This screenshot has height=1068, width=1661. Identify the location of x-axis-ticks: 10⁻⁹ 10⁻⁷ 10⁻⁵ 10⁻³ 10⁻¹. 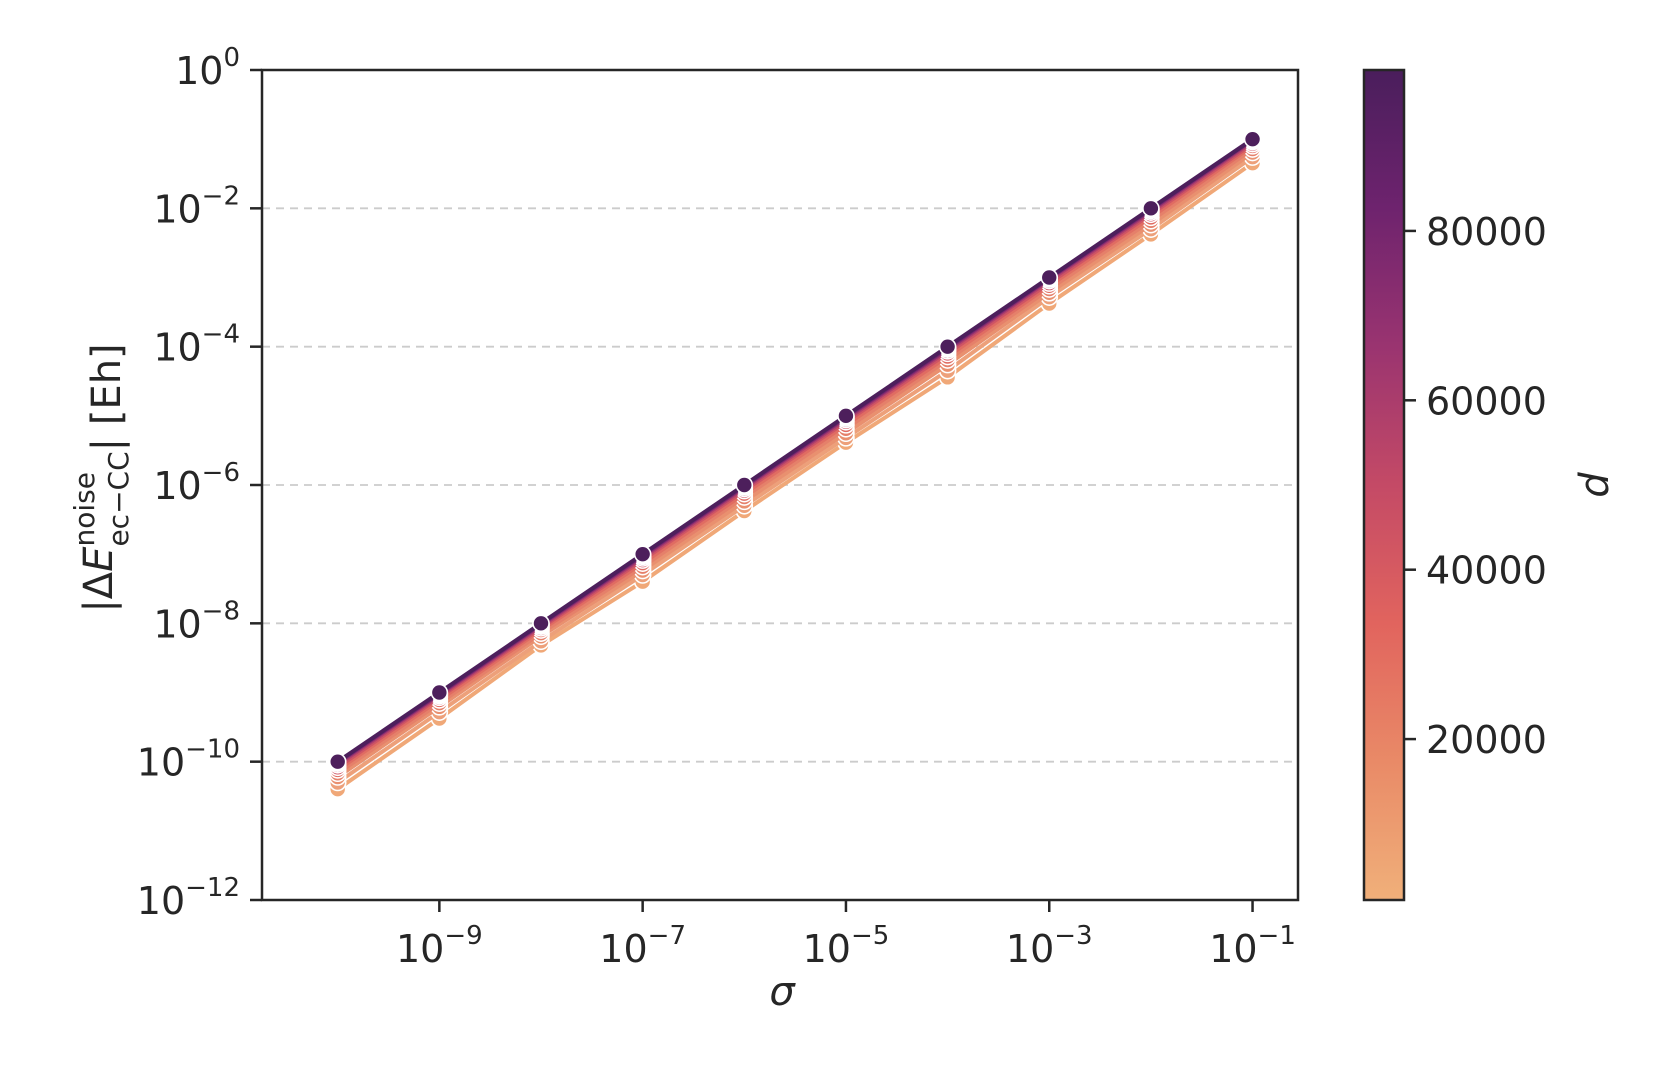
(846, 935).